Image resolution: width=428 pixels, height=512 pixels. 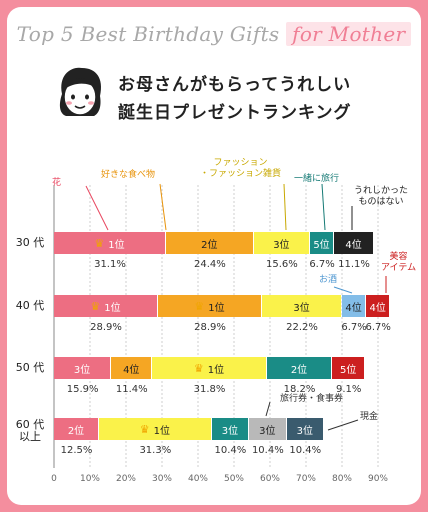 I want to click on x-tick-label: 20%, so click(x=125, y=479).